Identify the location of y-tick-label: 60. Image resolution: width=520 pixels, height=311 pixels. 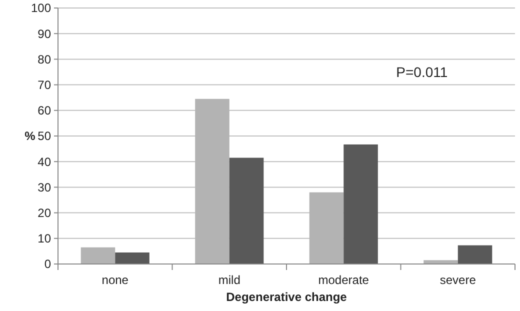
(45, 111).